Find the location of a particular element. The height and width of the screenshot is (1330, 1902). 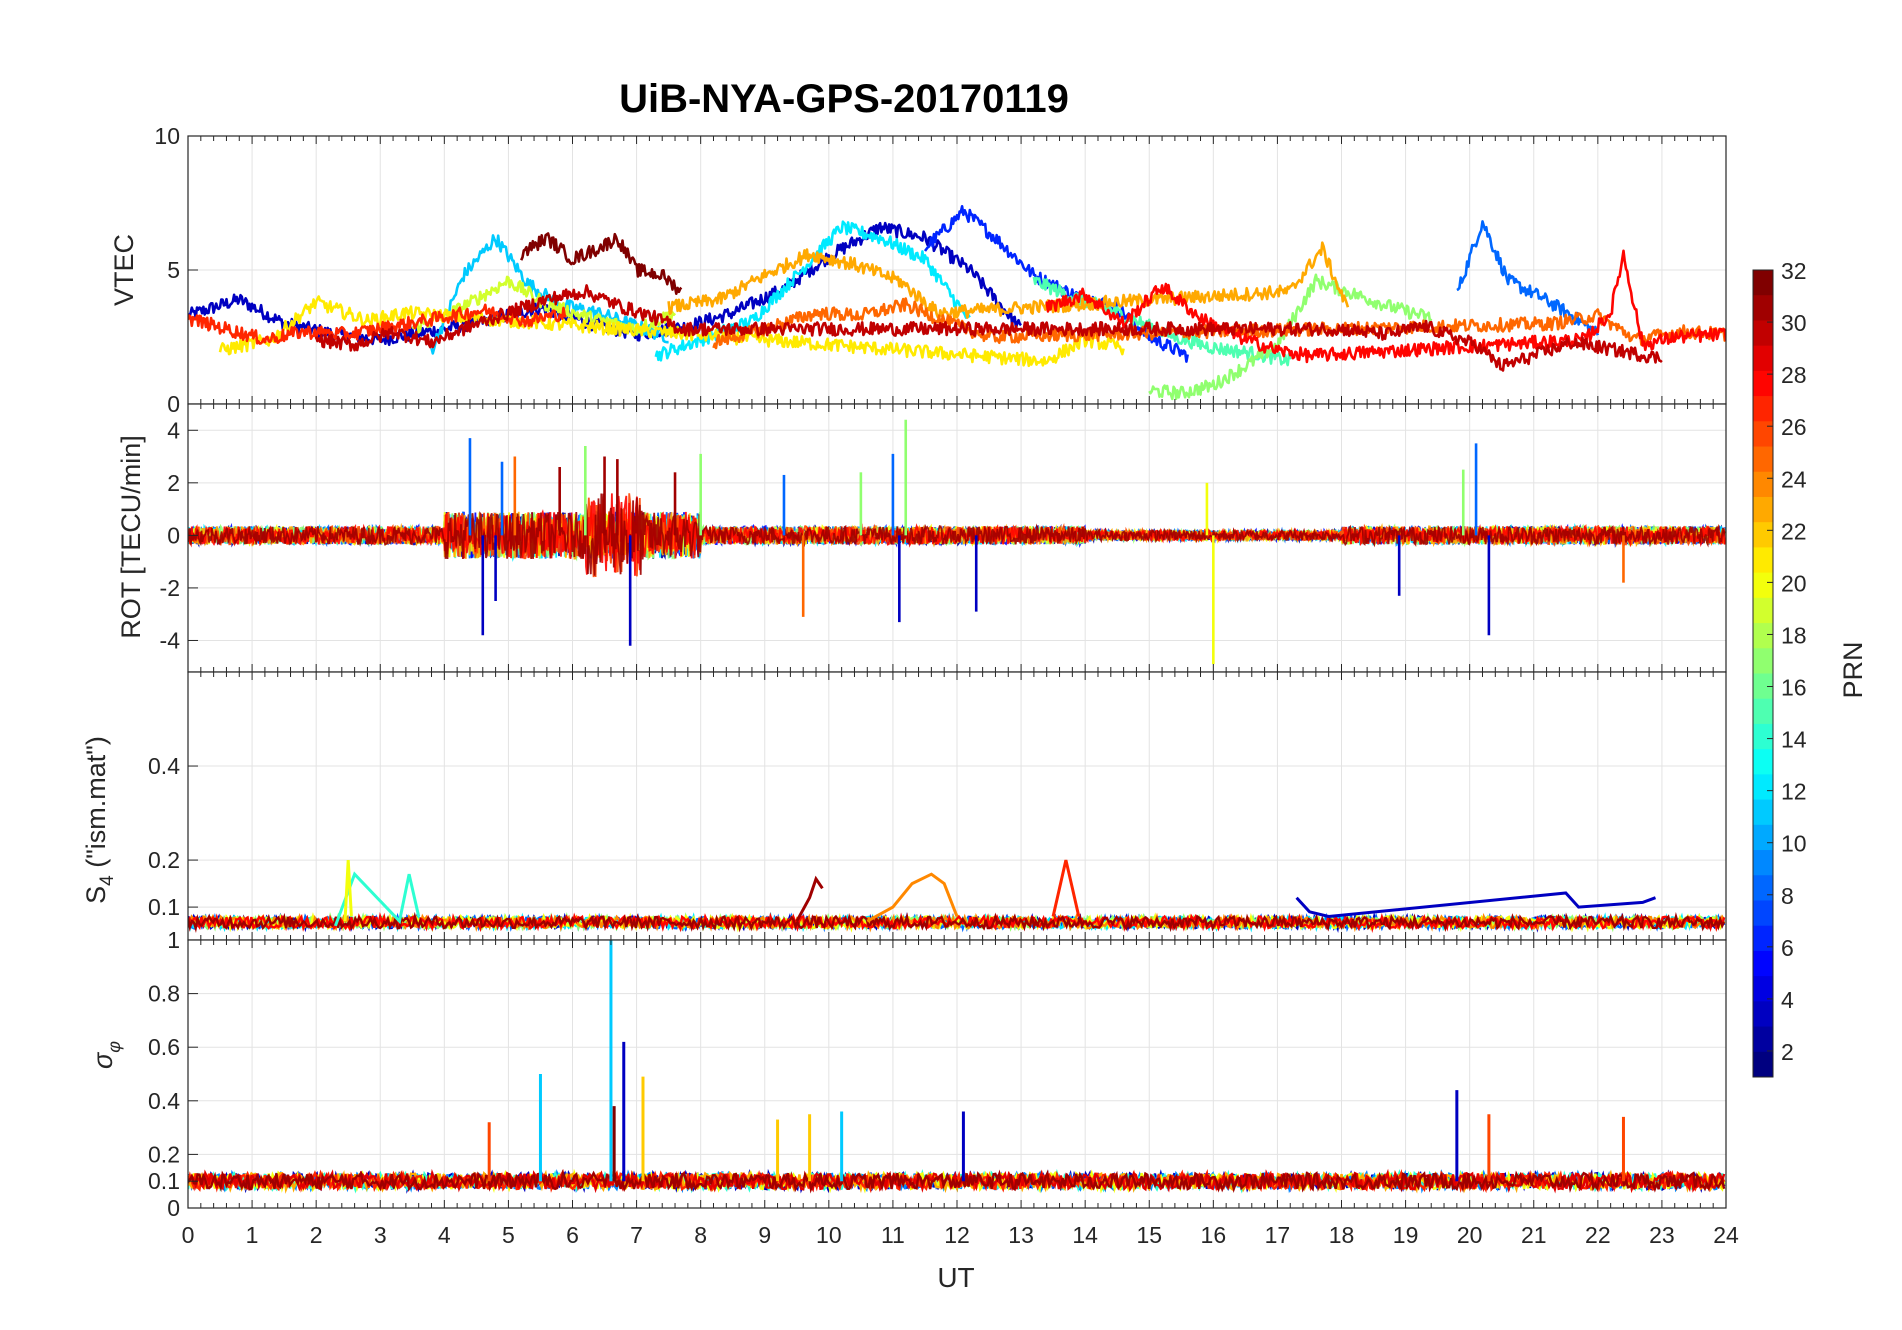

rot-ytick-label: -4 is located at coordinates (170, 640).